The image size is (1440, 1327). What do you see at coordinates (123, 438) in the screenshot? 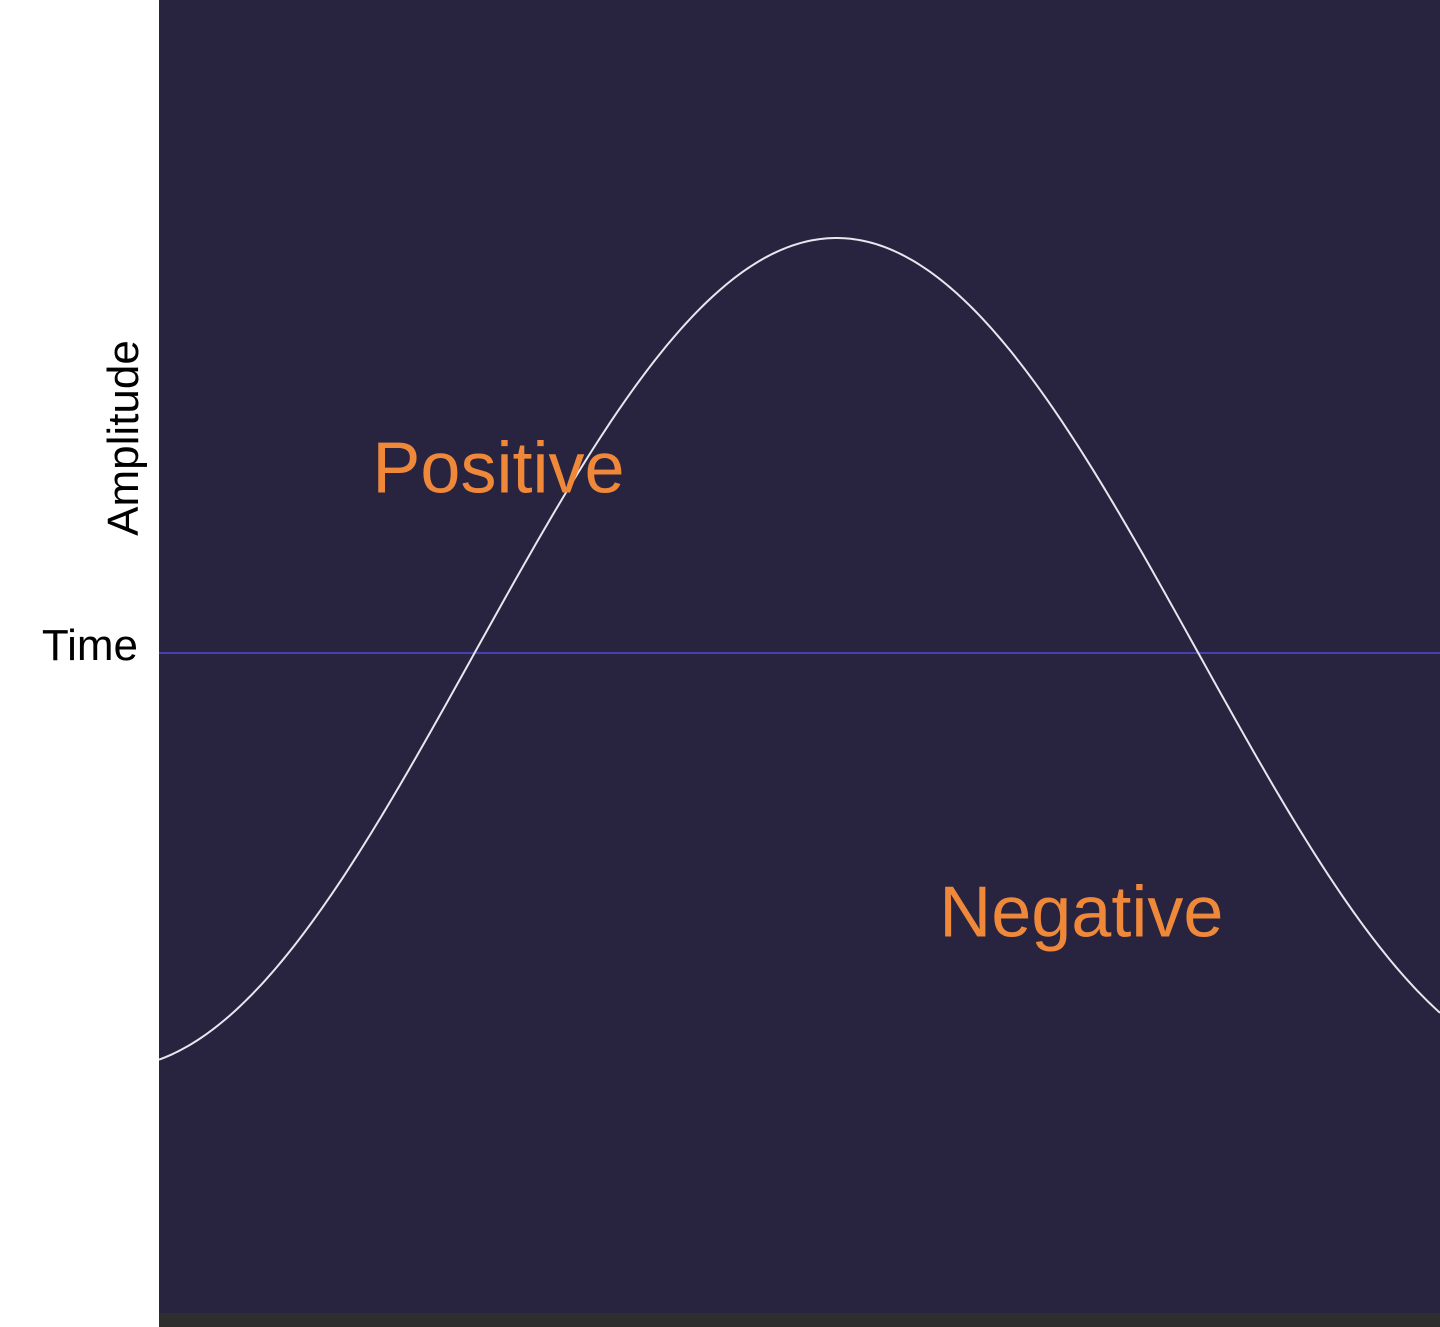
I see `y-axis-label: Amplitude` at bounding box center [123, 438].